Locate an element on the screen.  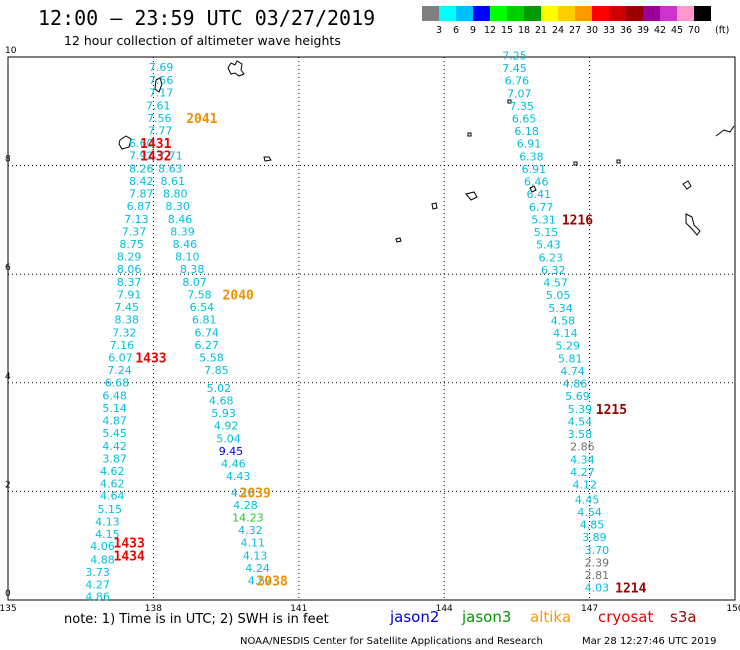
wave-height-value: 5.31 is located at coordinates (543, 219).